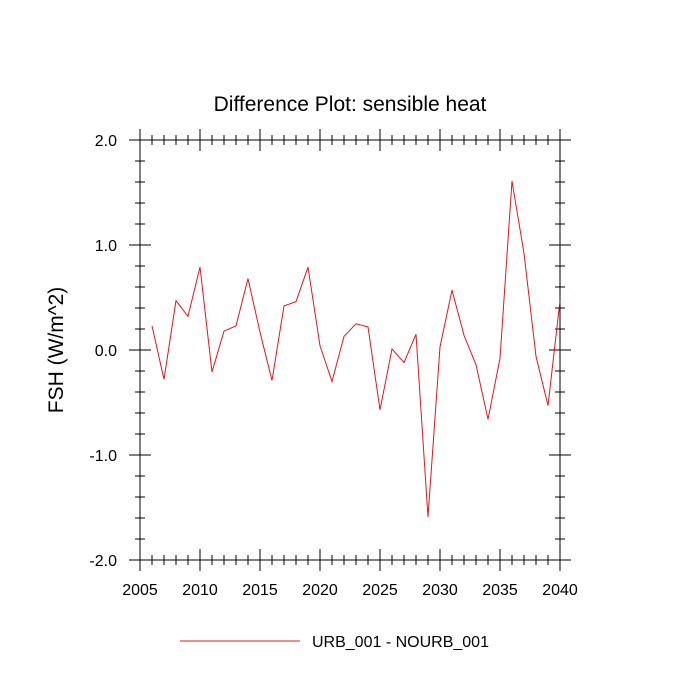 This screenshot has height=700, width=700. Describe the element at coordinates (400, 642) in the screenshot. I see `legend-label: URB_001 - NOURB_001` at that location.